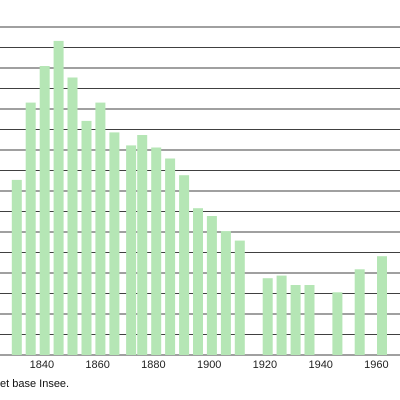 This screenshot has height=400, width=400. What do you see at coordinates (309, 320) in the screenshot?
I see `bar-1936` at bounding box center [309, 320].